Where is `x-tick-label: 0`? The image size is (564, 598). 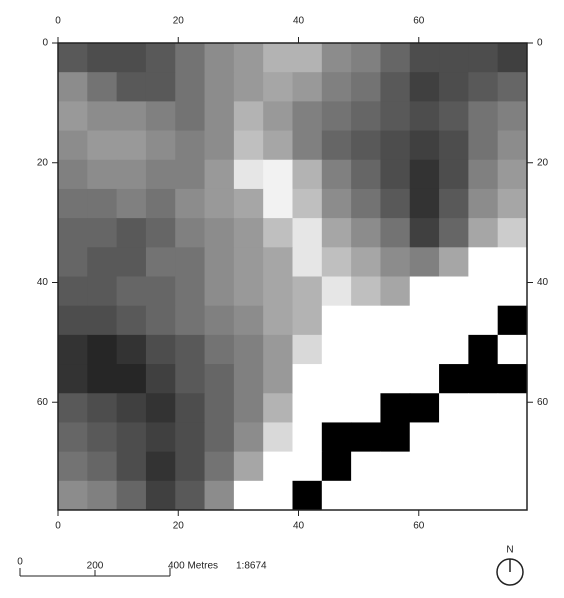
x-tick-label: 0 is located at coordinates (58, 526).